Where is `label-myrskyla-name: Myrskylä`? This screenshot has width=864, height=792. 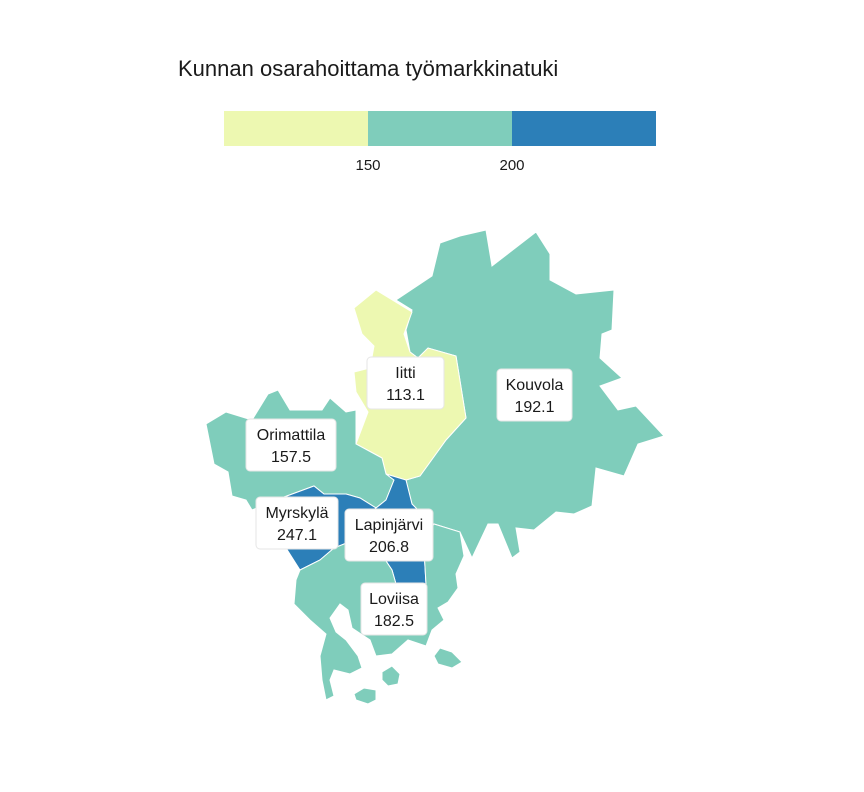 label-myrskyla-name: Myrskylä is located at coordinates (296, 513).